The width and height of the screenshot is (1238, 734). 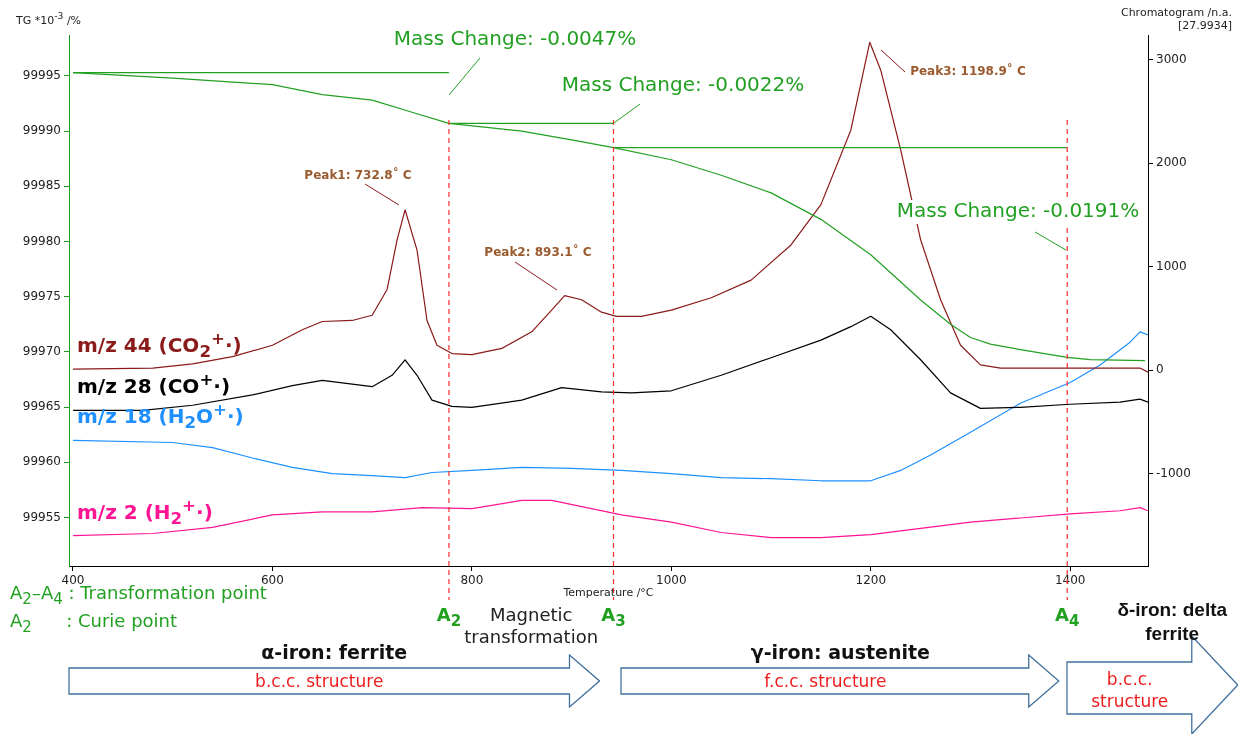 What do you see at coordinates (1160, 369) in the screenshot?
I see `y2-tick-label: 0` at bounding box center [1160, 369].